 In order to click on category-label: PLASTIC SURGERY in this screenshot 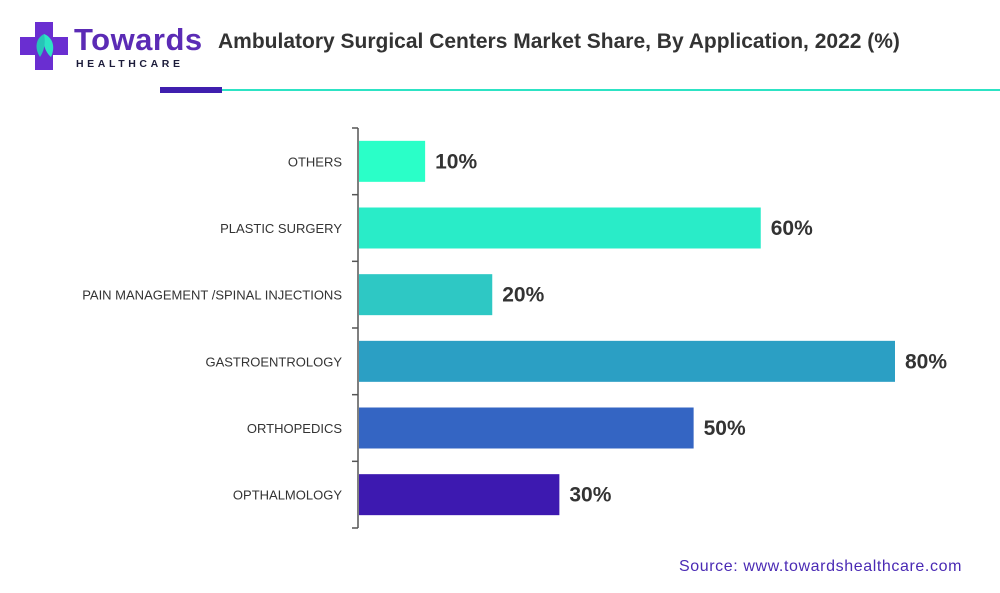, I will do `click(281, 228)`.